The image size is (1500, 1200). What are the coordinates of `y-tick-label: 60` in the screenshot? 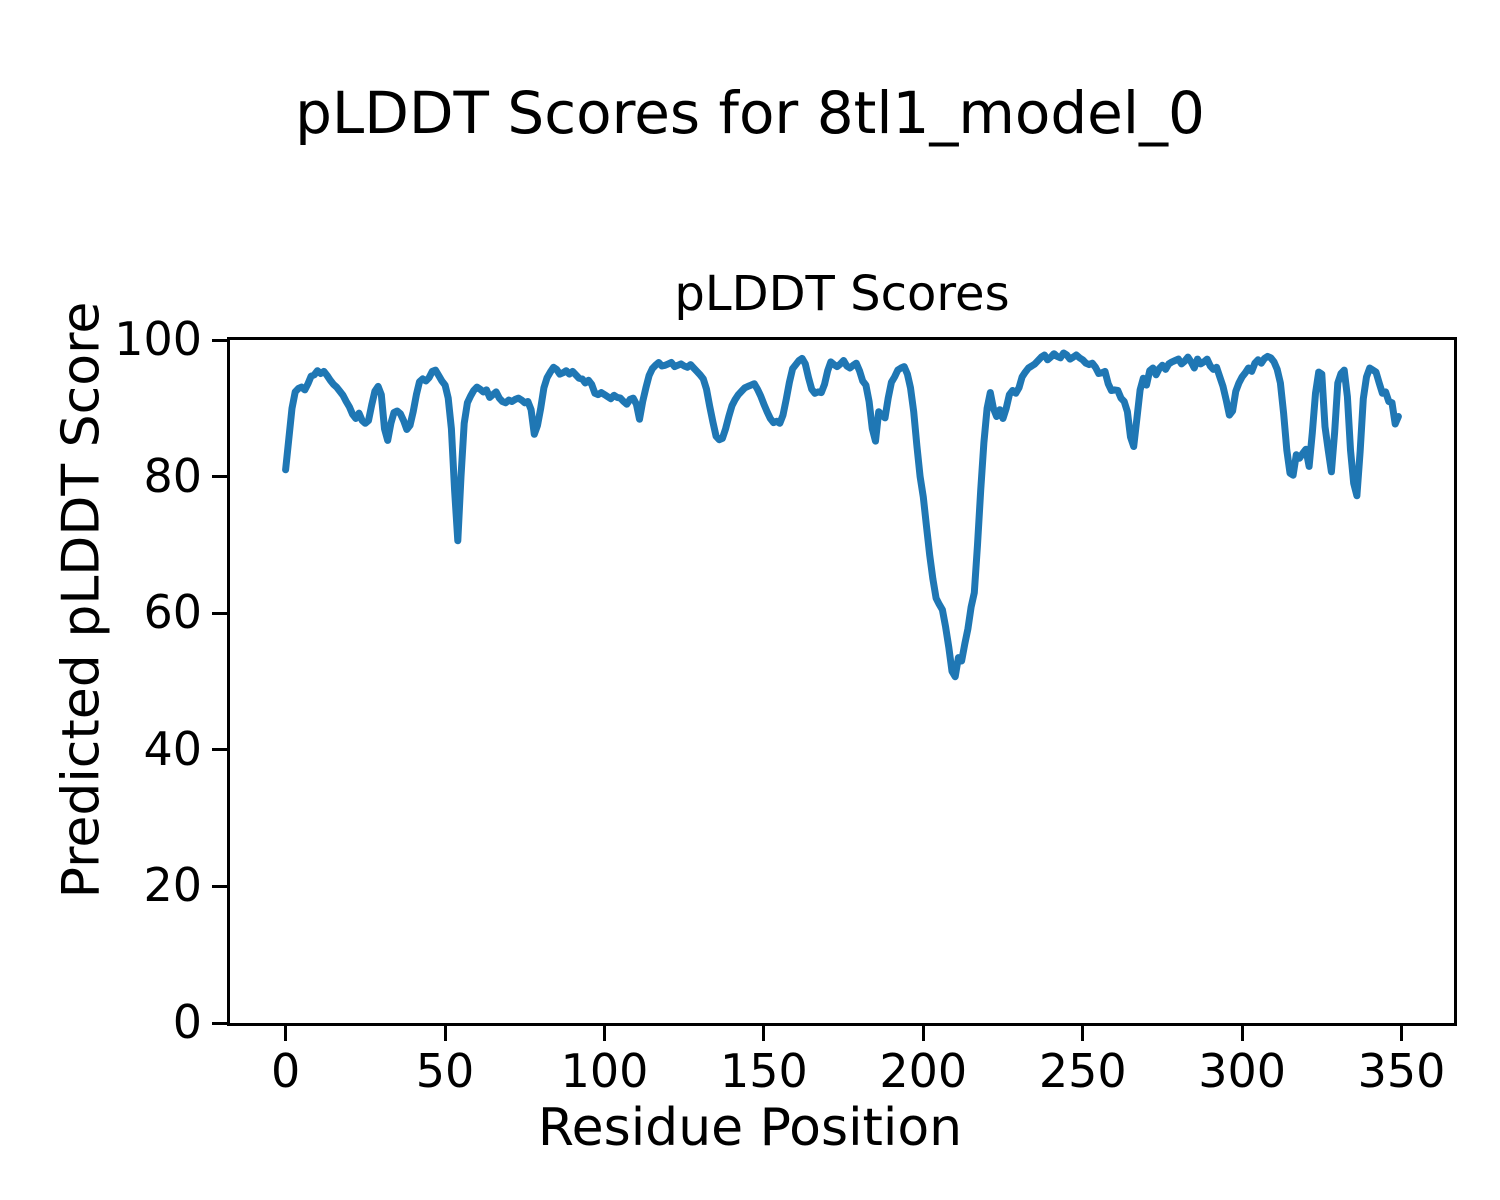 It's located at (172, 612).